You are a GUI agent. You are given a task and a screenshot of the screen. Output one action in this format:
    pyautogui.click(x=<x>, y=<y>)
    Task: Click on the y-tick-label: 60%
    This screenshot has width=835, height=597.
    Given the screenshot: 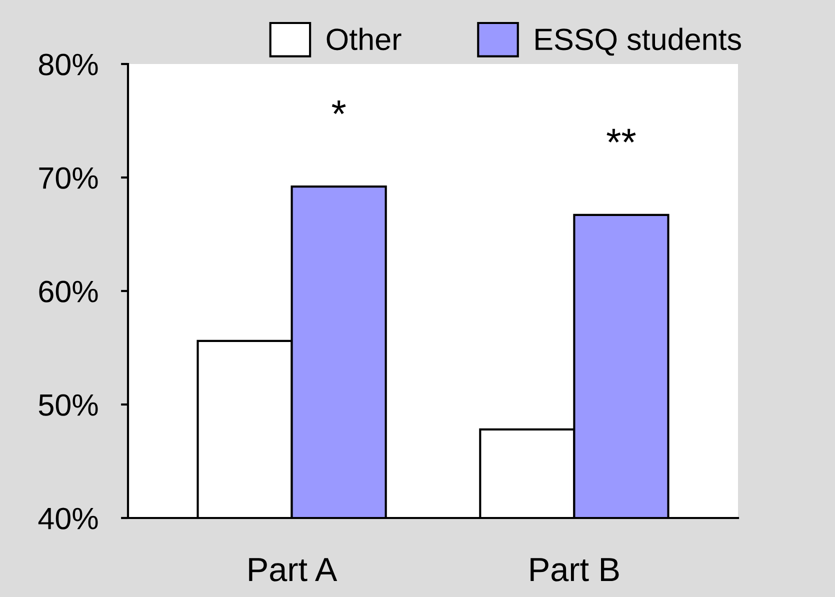 What is the action you would take?
    pyautogui.click(x=68, y=291)
    